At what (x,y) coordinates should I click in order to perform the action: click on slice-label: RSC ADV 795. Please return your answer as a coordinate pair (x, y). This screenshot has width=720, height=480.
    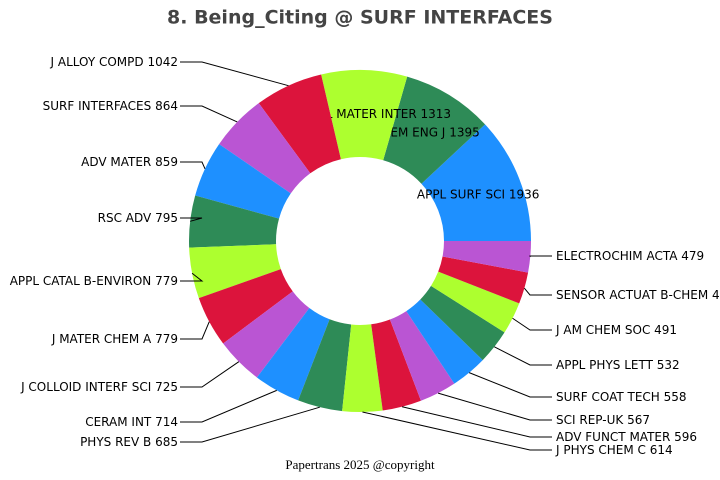
    Looking at the image, I should click on (138, 218).